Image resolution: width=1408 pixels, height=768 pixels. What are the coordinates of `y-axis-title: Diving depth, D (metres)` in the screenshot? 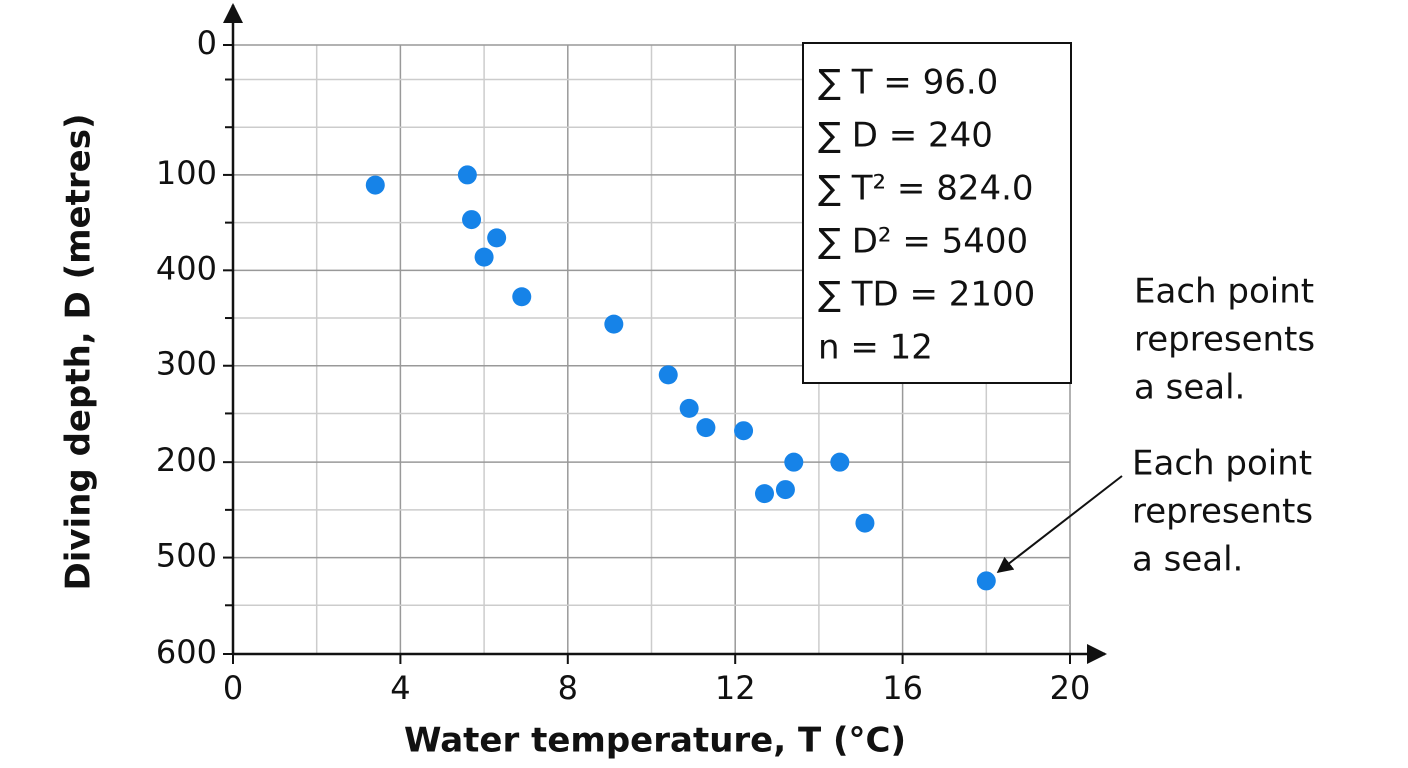 It's located at (79, 352).